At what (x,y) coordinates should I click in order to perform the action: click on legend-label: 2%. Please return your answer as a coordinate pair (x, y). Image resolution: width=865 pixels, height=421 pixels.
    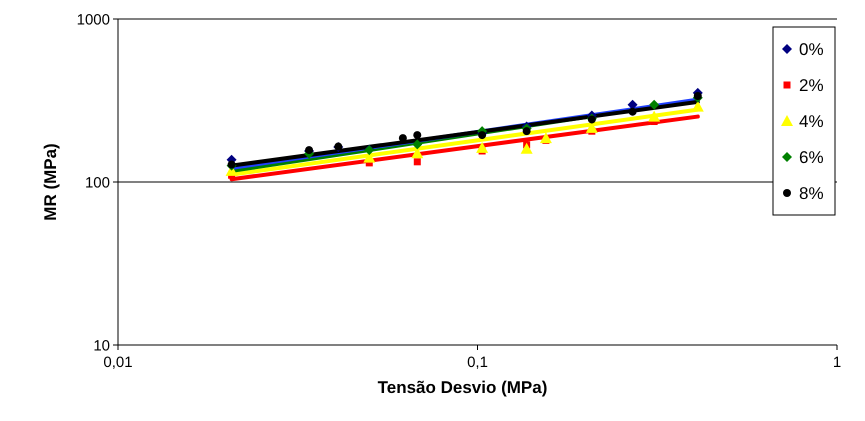
    Looking at the image, I should click on (811, 85).